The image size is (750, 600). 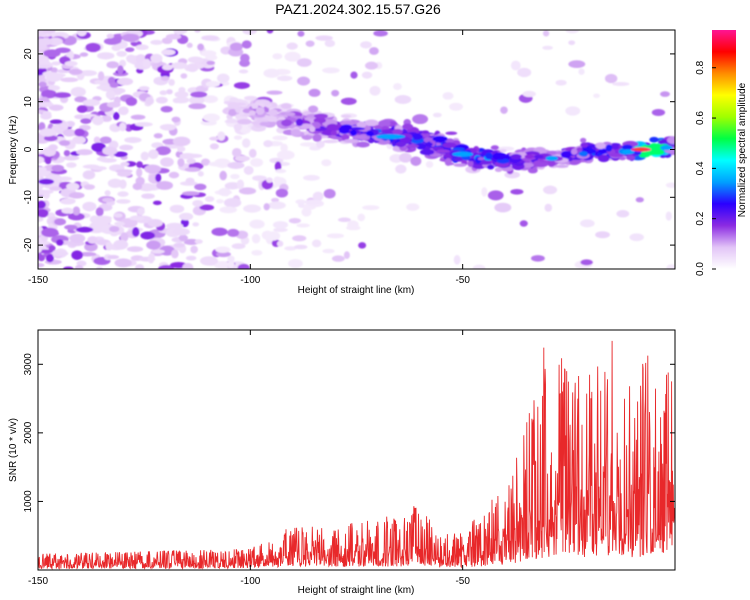 I want to click on x-tick-label: -50, so click(x=462, y=581).